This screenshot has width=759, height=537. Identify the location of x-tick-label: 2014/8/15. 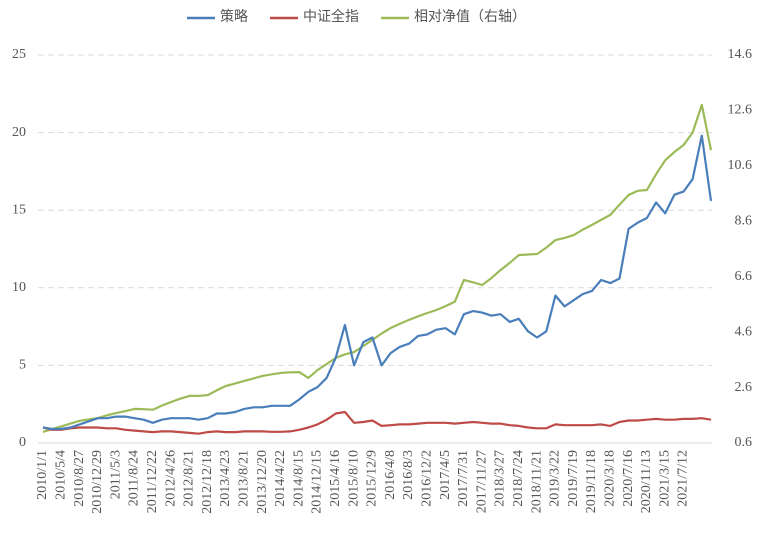
(298, 478).